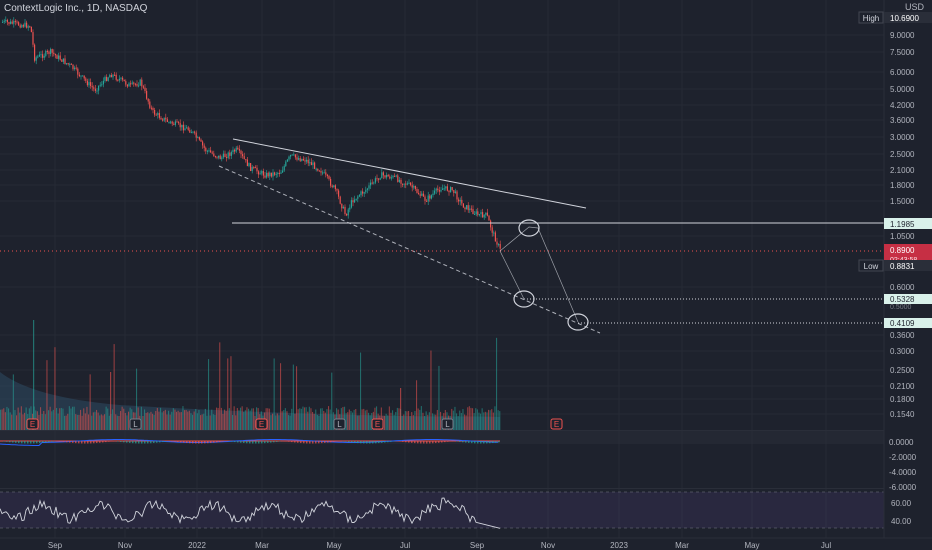 The width and height of the screenshot is (932, 550). I want to click on volume-spike, so click(111, 401).